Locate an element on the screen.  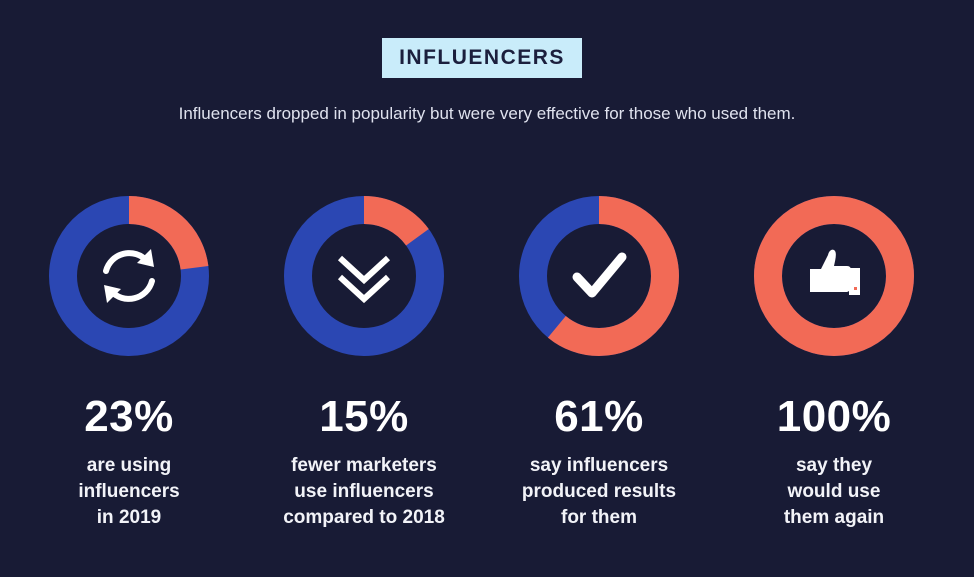
refresh-icon is located at coordinates (129, 276).